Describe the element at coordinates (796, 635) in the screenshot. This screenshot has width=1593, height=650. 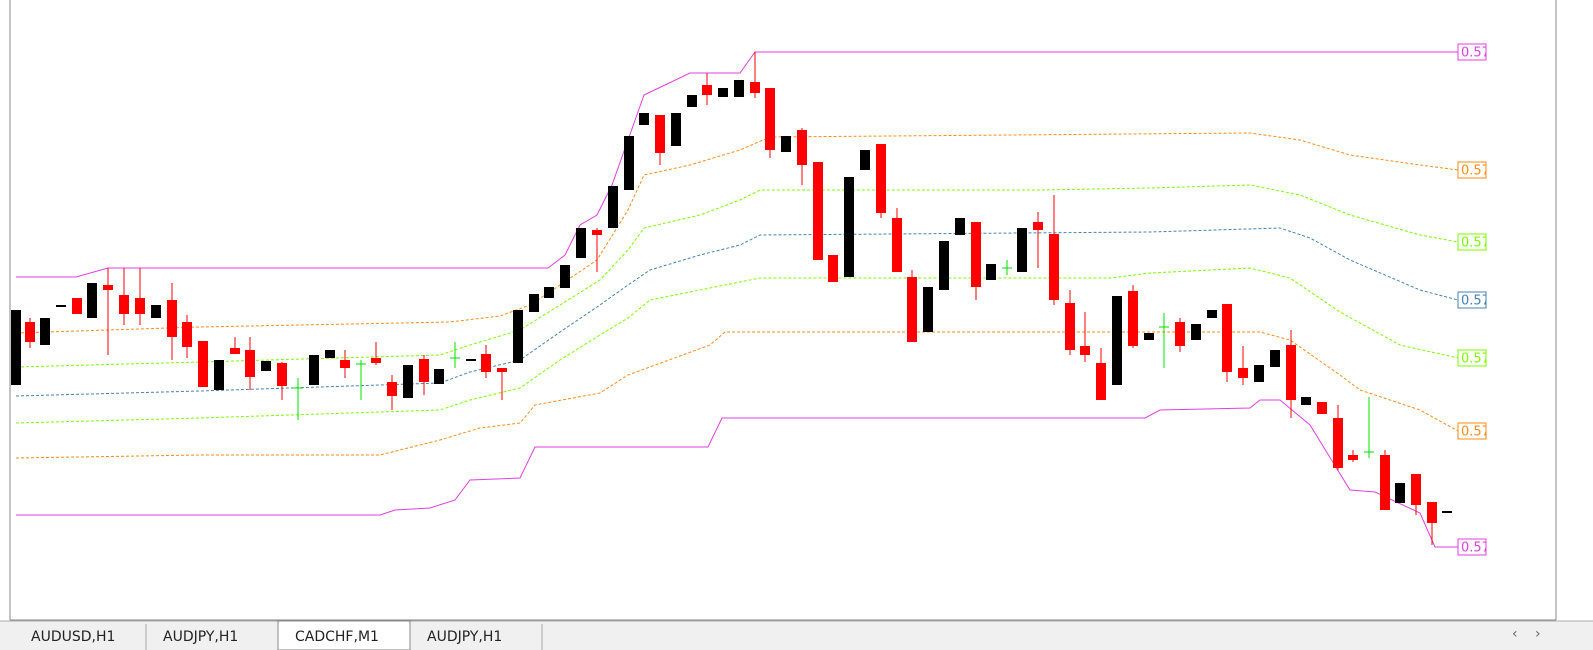
I see `tab-bar` at that location.